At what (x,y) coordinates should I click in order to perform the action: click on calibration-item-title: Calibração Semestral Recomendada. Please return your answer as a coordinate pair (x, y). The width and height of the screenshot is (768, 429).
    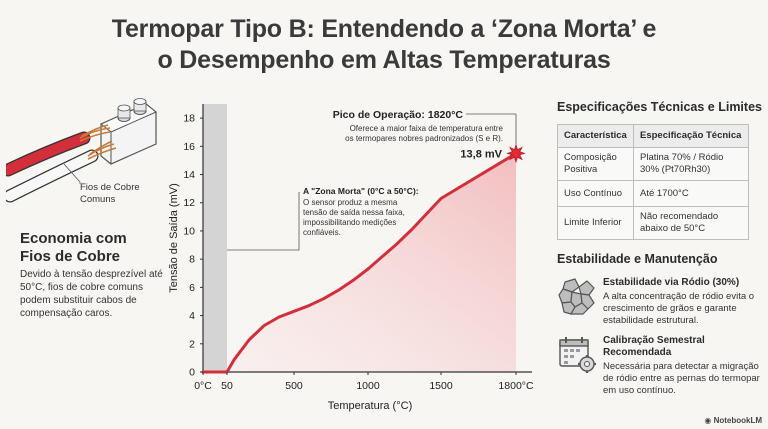
    Looking at the image, I should click on (654, 347).